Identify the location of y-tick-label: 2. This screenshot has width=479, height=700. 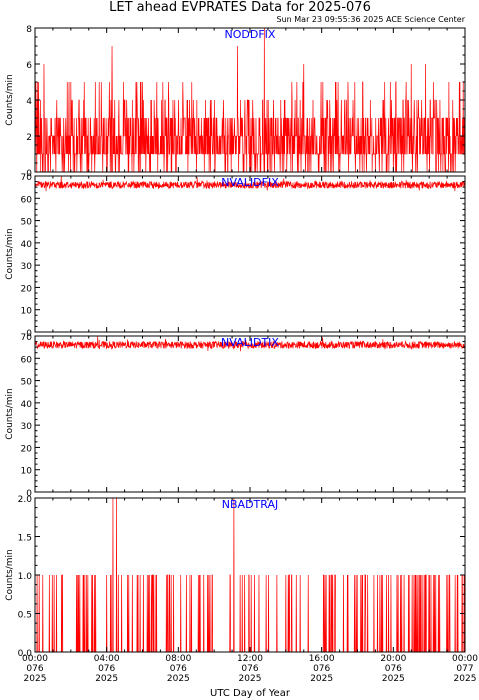
(29, 138).